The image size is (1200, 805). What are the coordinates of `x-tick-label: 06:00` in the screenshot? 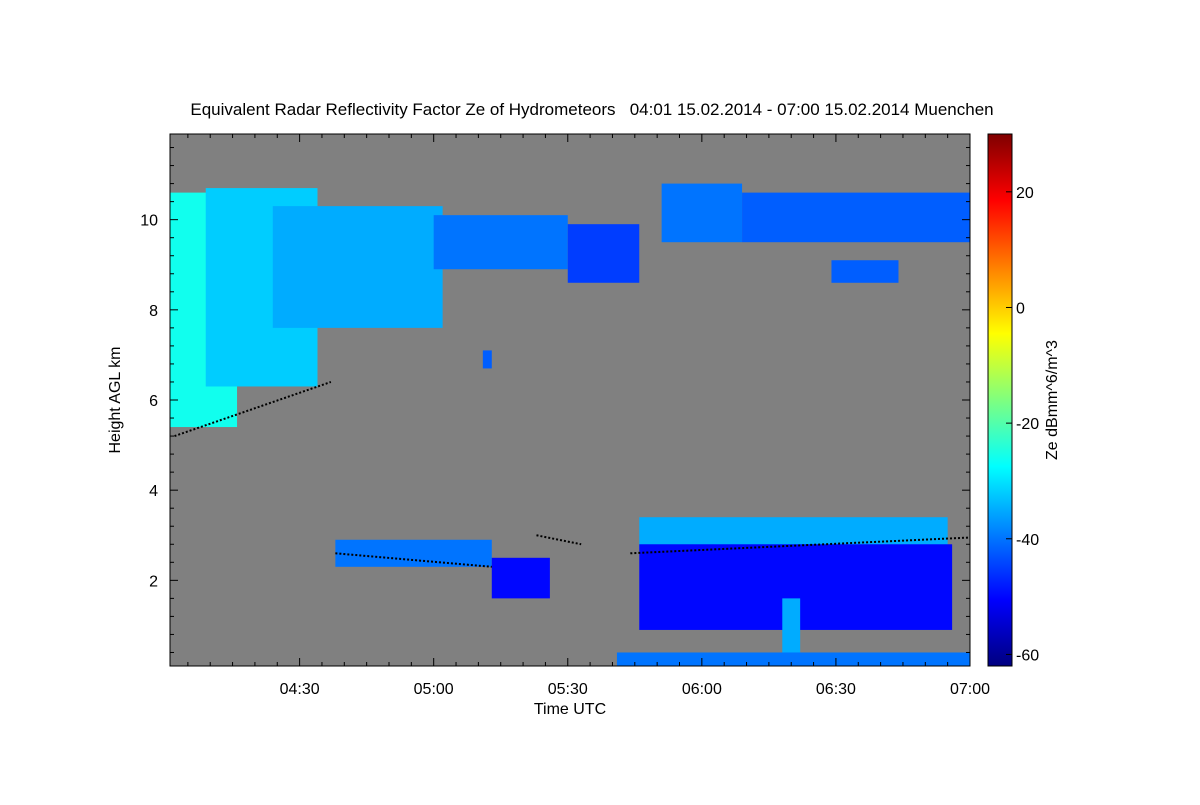 It's located at (702, 689).